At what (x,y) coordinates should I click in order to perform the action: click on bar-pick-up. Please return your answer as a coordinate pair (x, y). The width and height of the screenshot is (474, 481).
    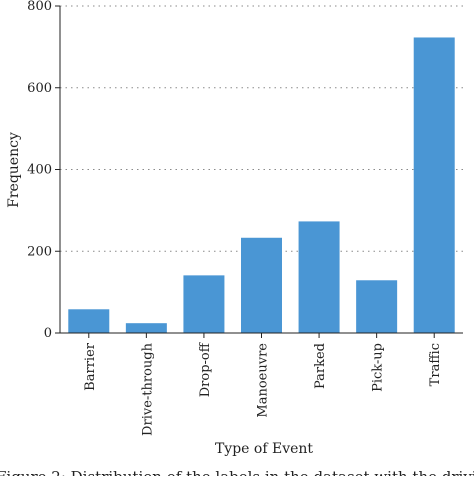
    Looking at the image, I should click on (377, 306).